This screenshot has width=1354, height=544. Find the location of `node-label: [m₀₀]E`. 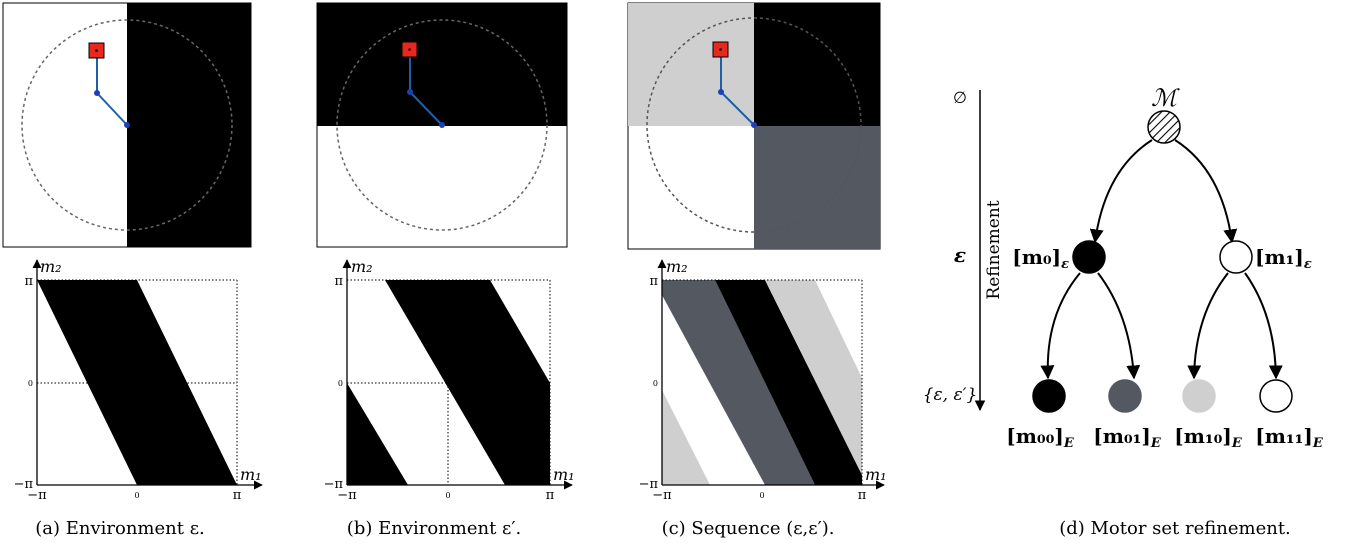

node-label: [m₀₀]E is located at coordinates (1040, 437).